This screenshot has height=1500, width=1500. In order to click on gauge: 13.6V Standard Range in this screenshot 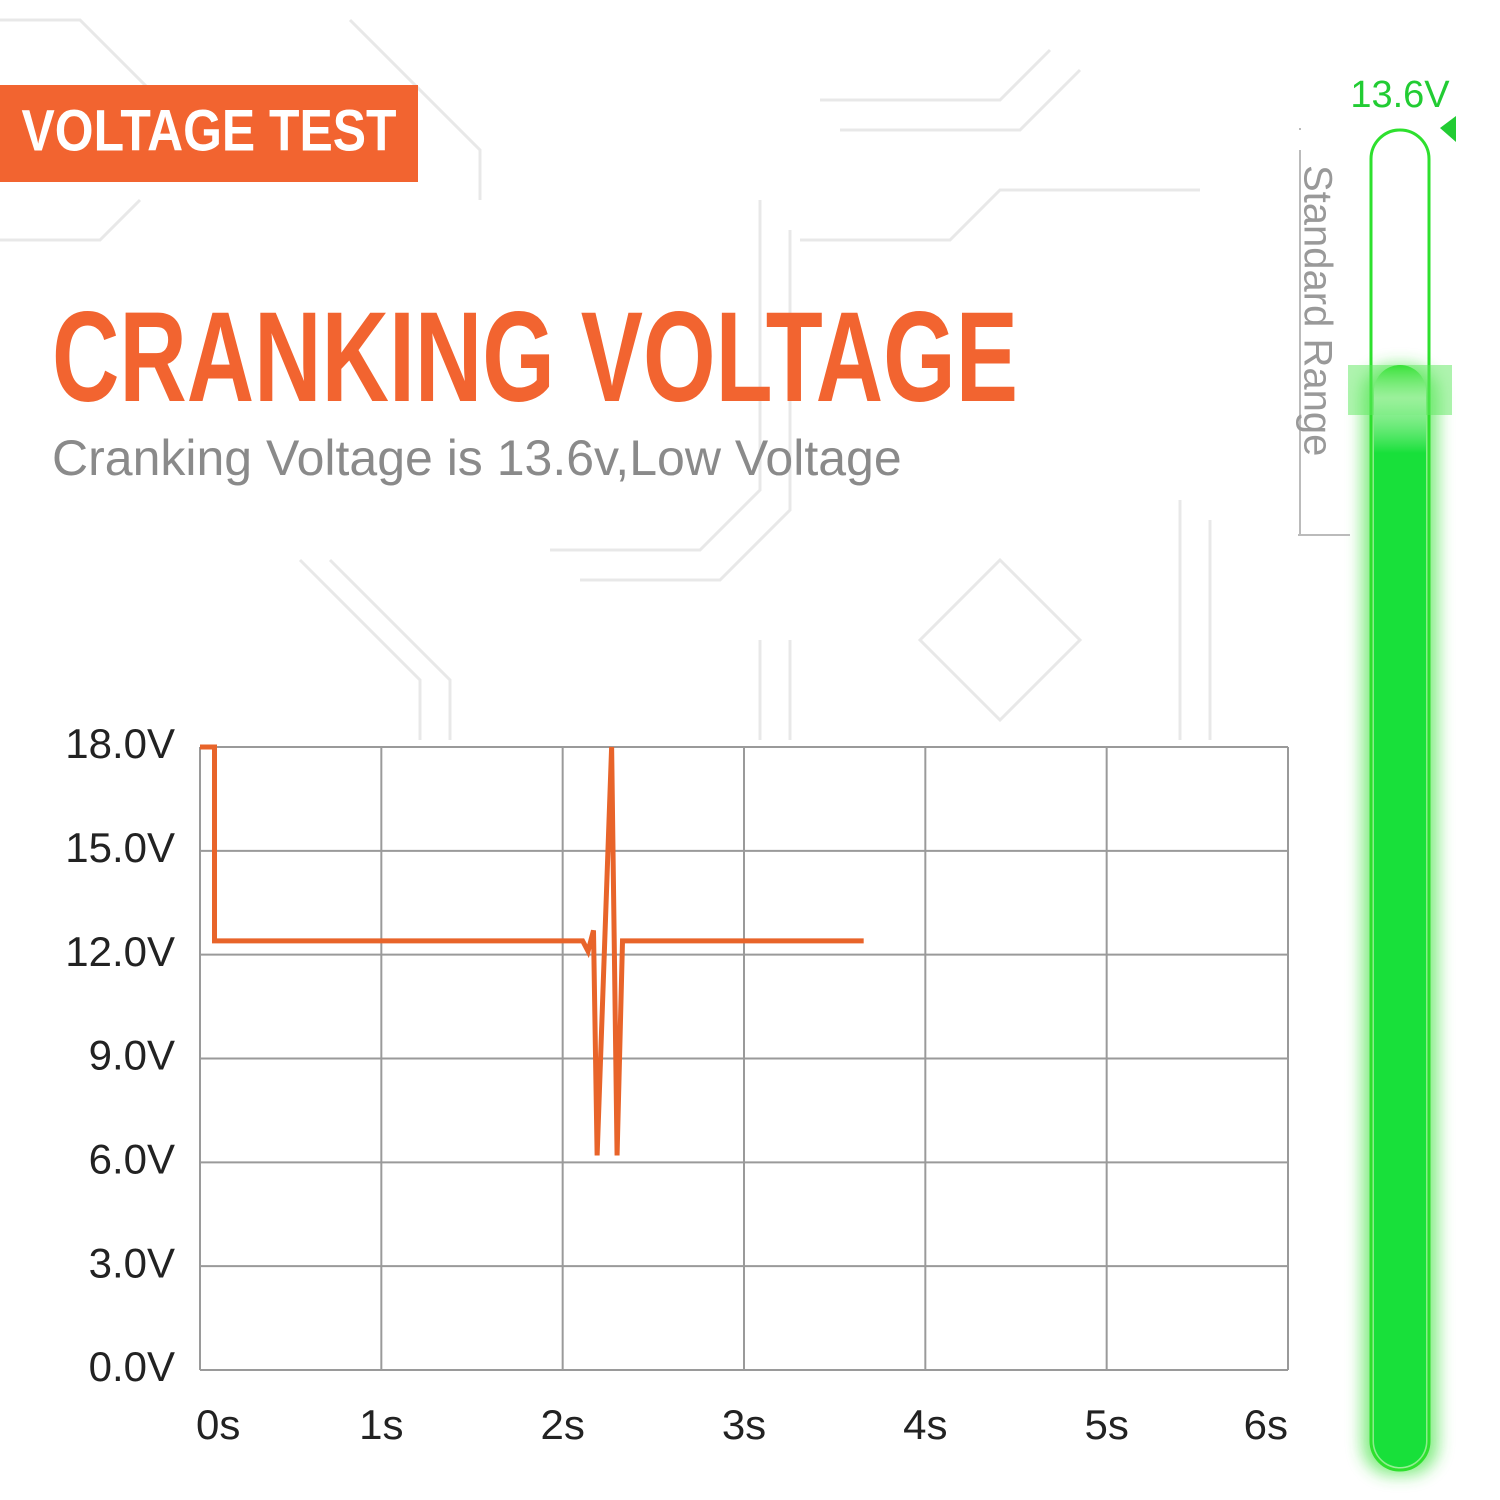, I will do `click(1375, 774)`.